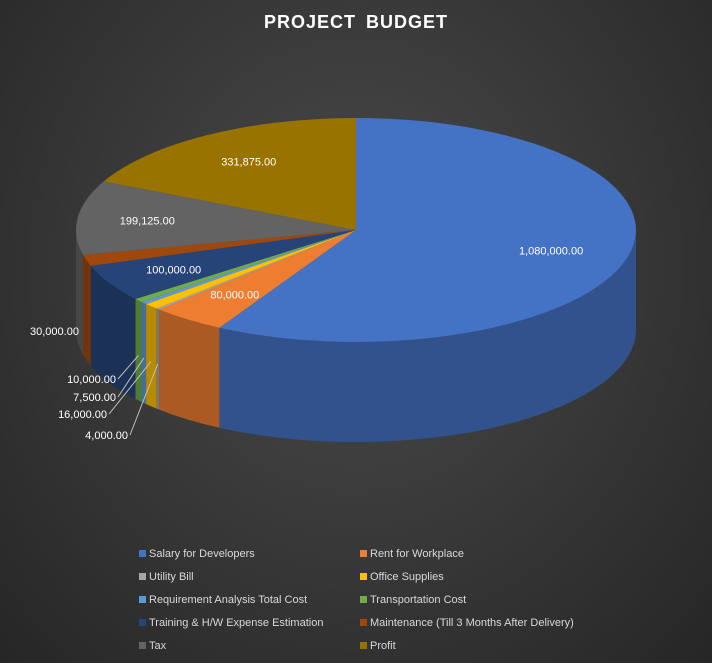 This screenshot has height=663, width=712. Describe the element at coordinates (173, 270) in the screenshot. I see `data-label-6: 100,000.00` at that location.